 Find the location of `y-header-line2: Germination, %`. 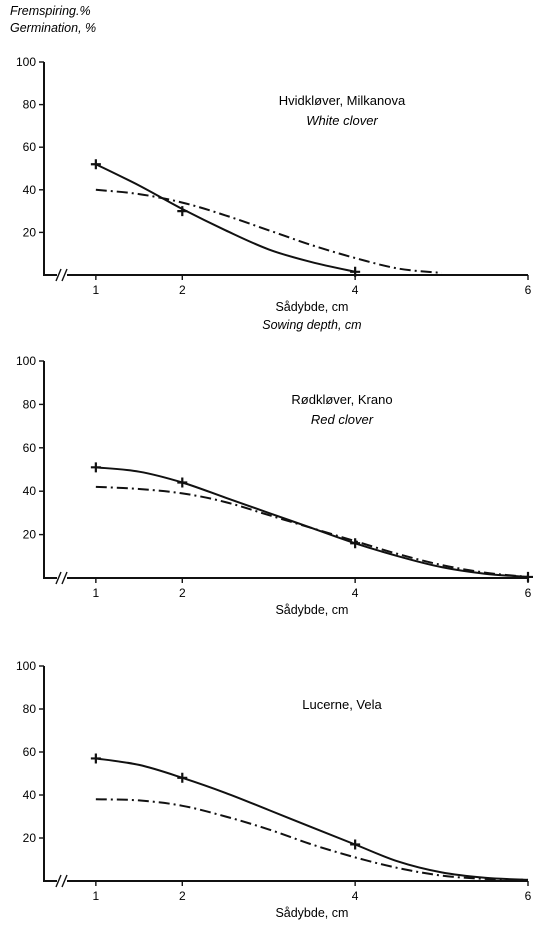

y-header-line2: Germination, % is located at coordinates (53, 28).